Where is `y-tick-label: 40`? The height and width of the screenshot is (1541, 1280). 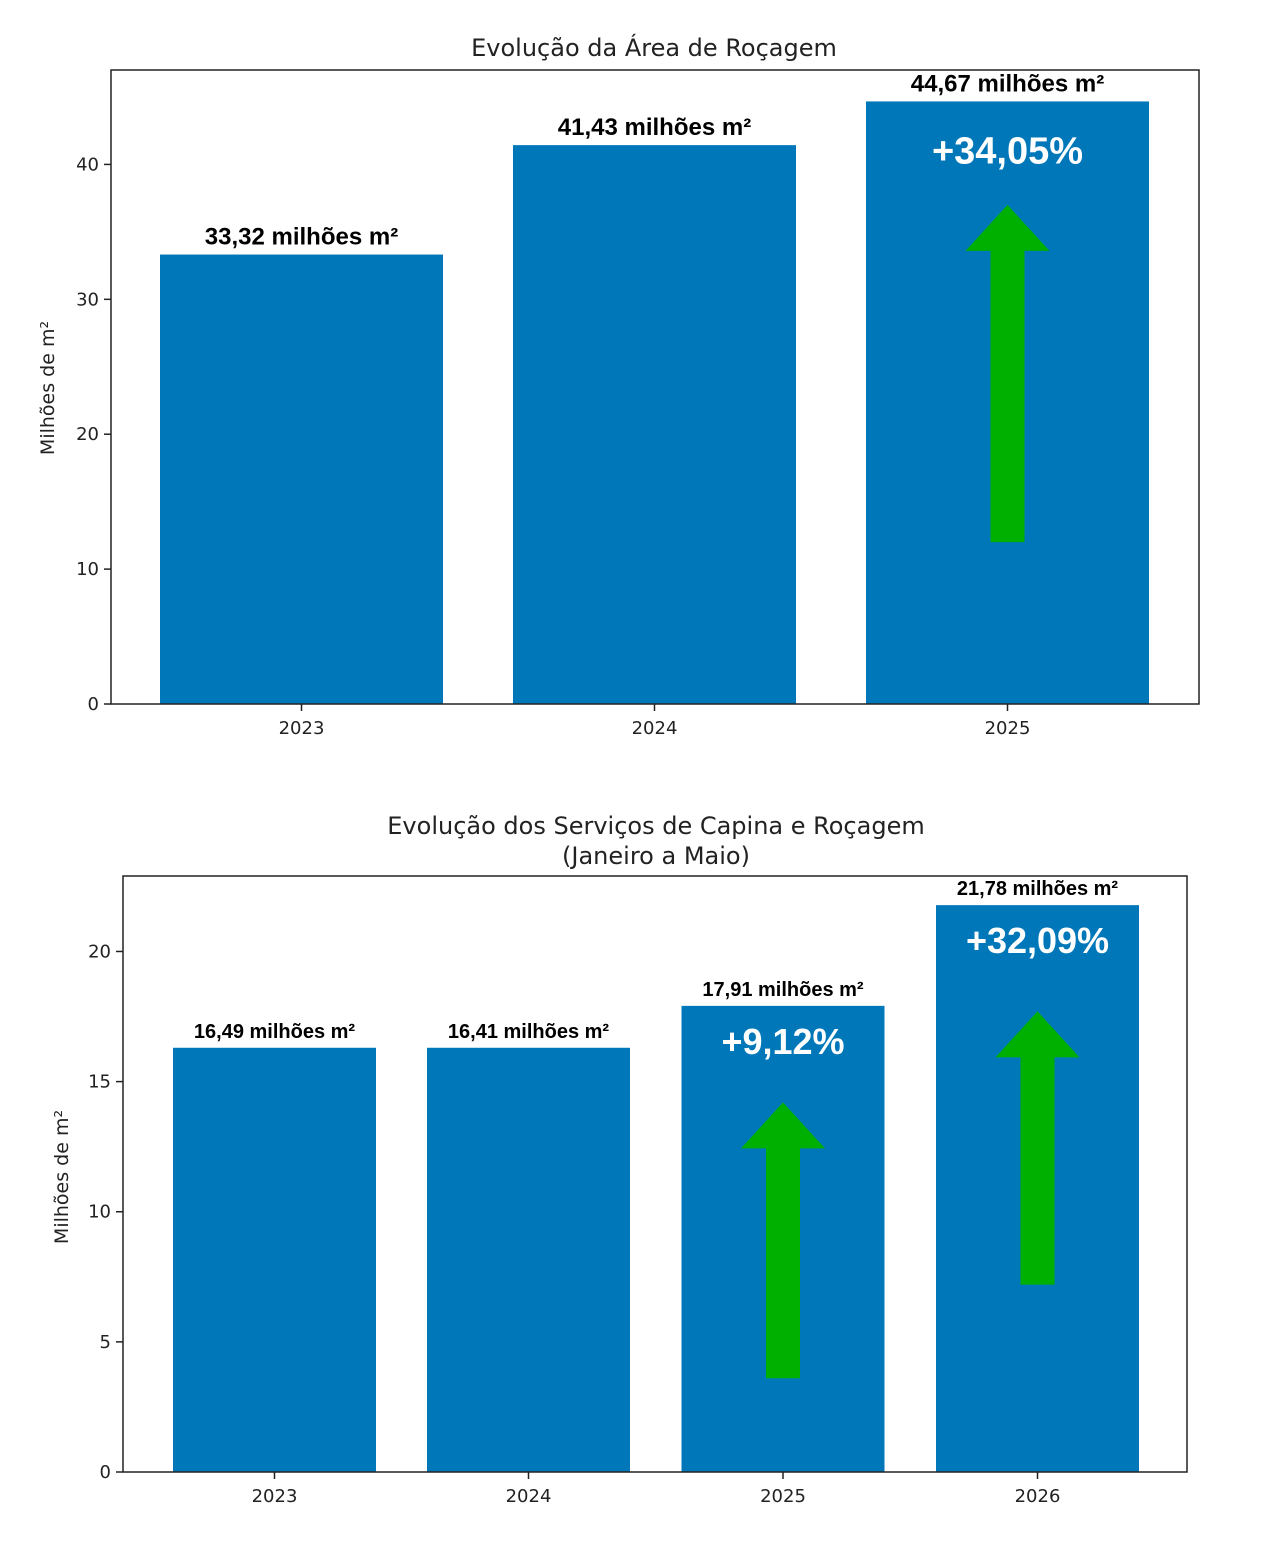
y-tick-label: 40 is located at coordinates (87, 164).